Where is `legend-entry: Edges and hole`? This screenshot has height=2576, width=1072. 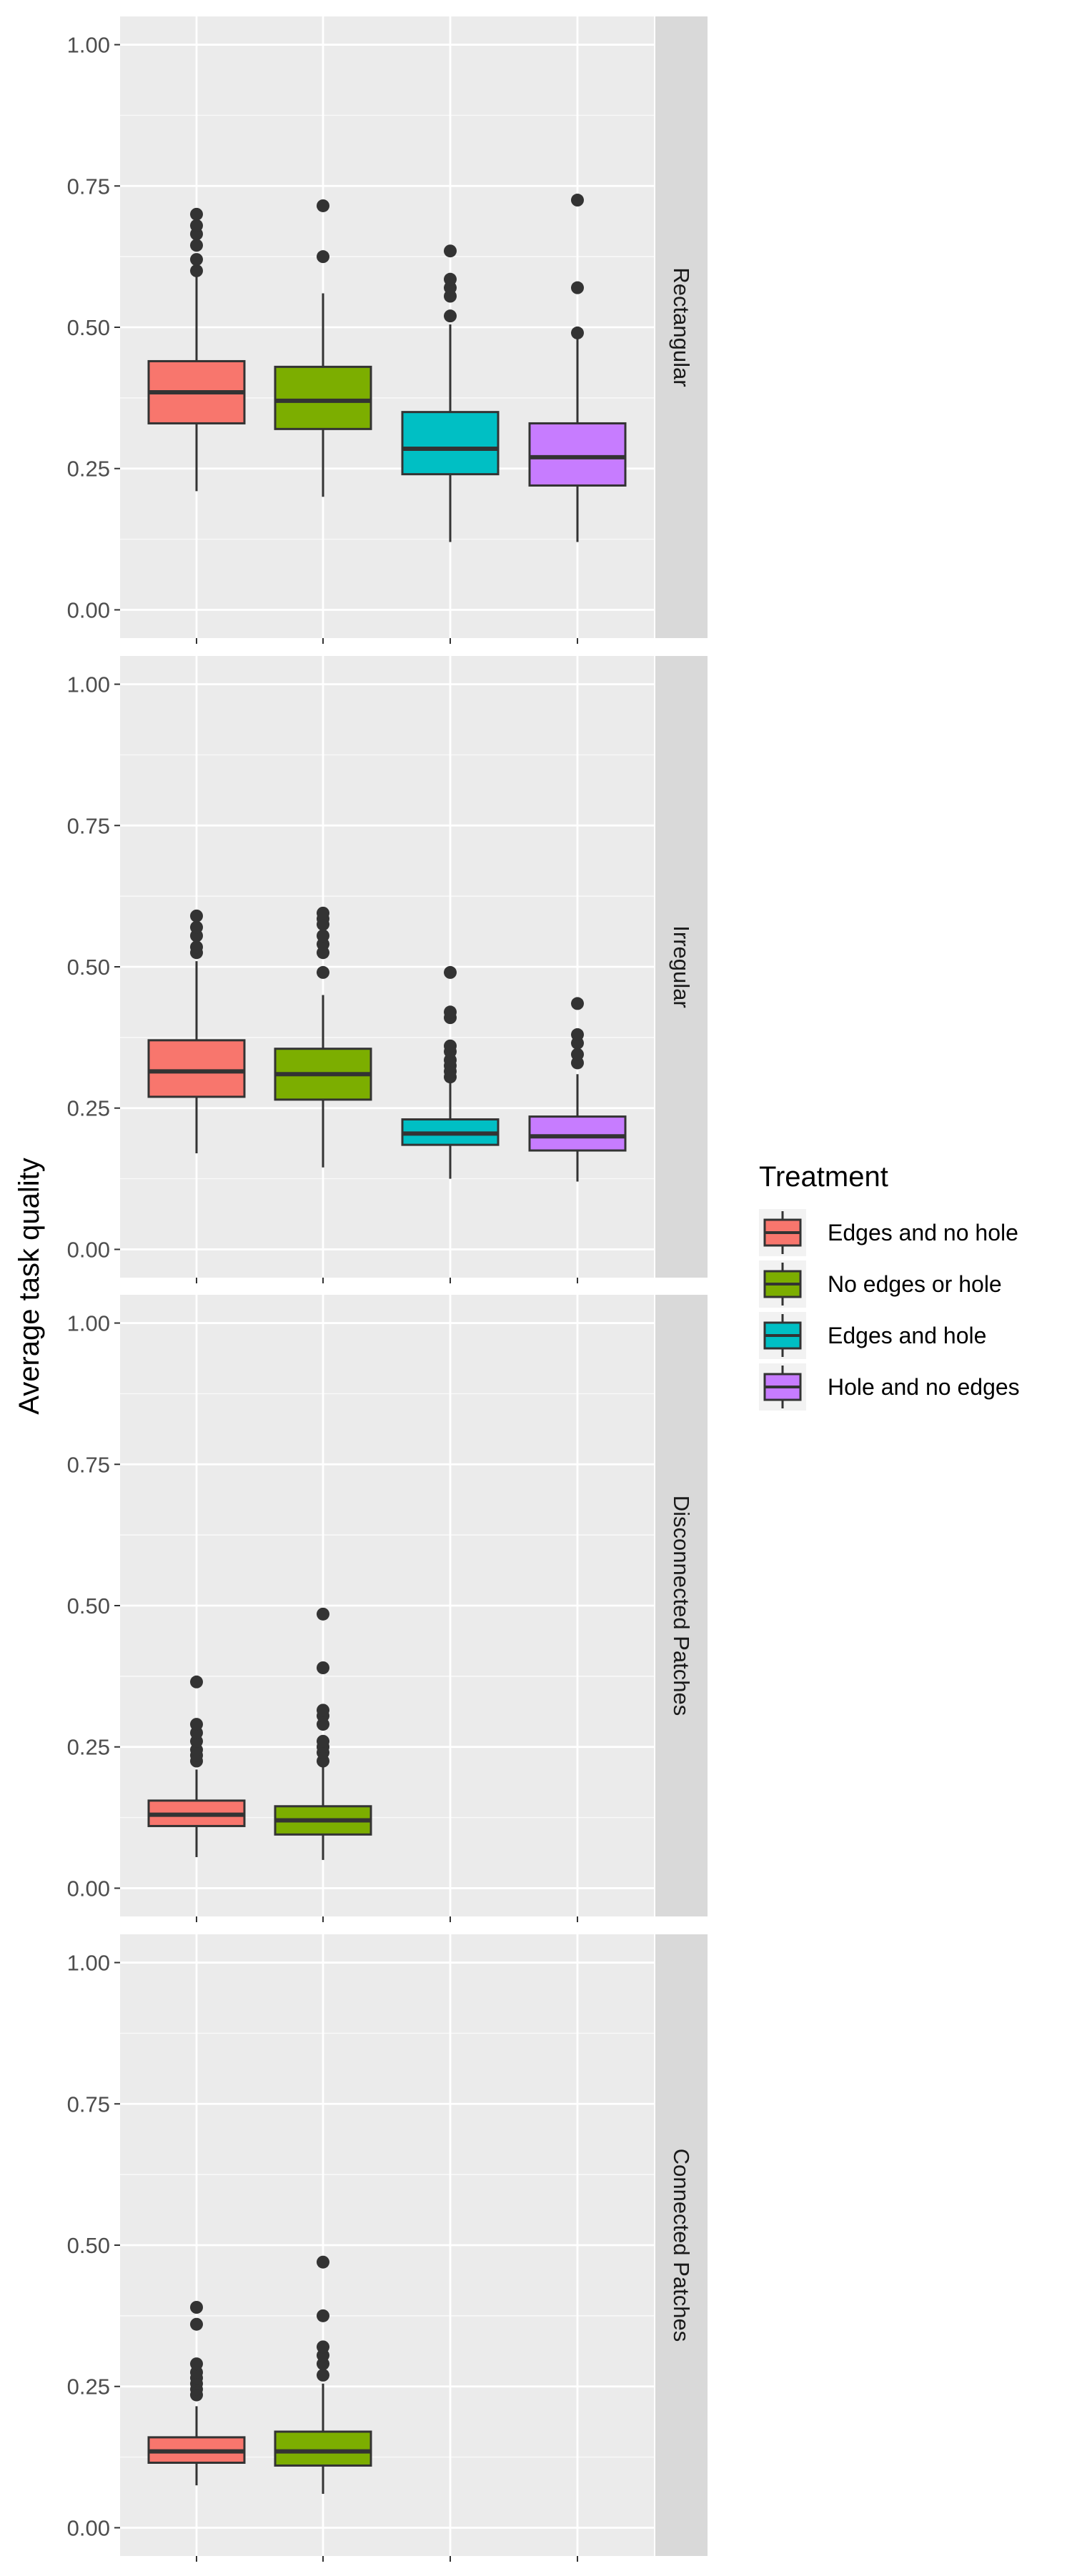
legend-entry: Edges and hole is located at coordinates (872, 1335).